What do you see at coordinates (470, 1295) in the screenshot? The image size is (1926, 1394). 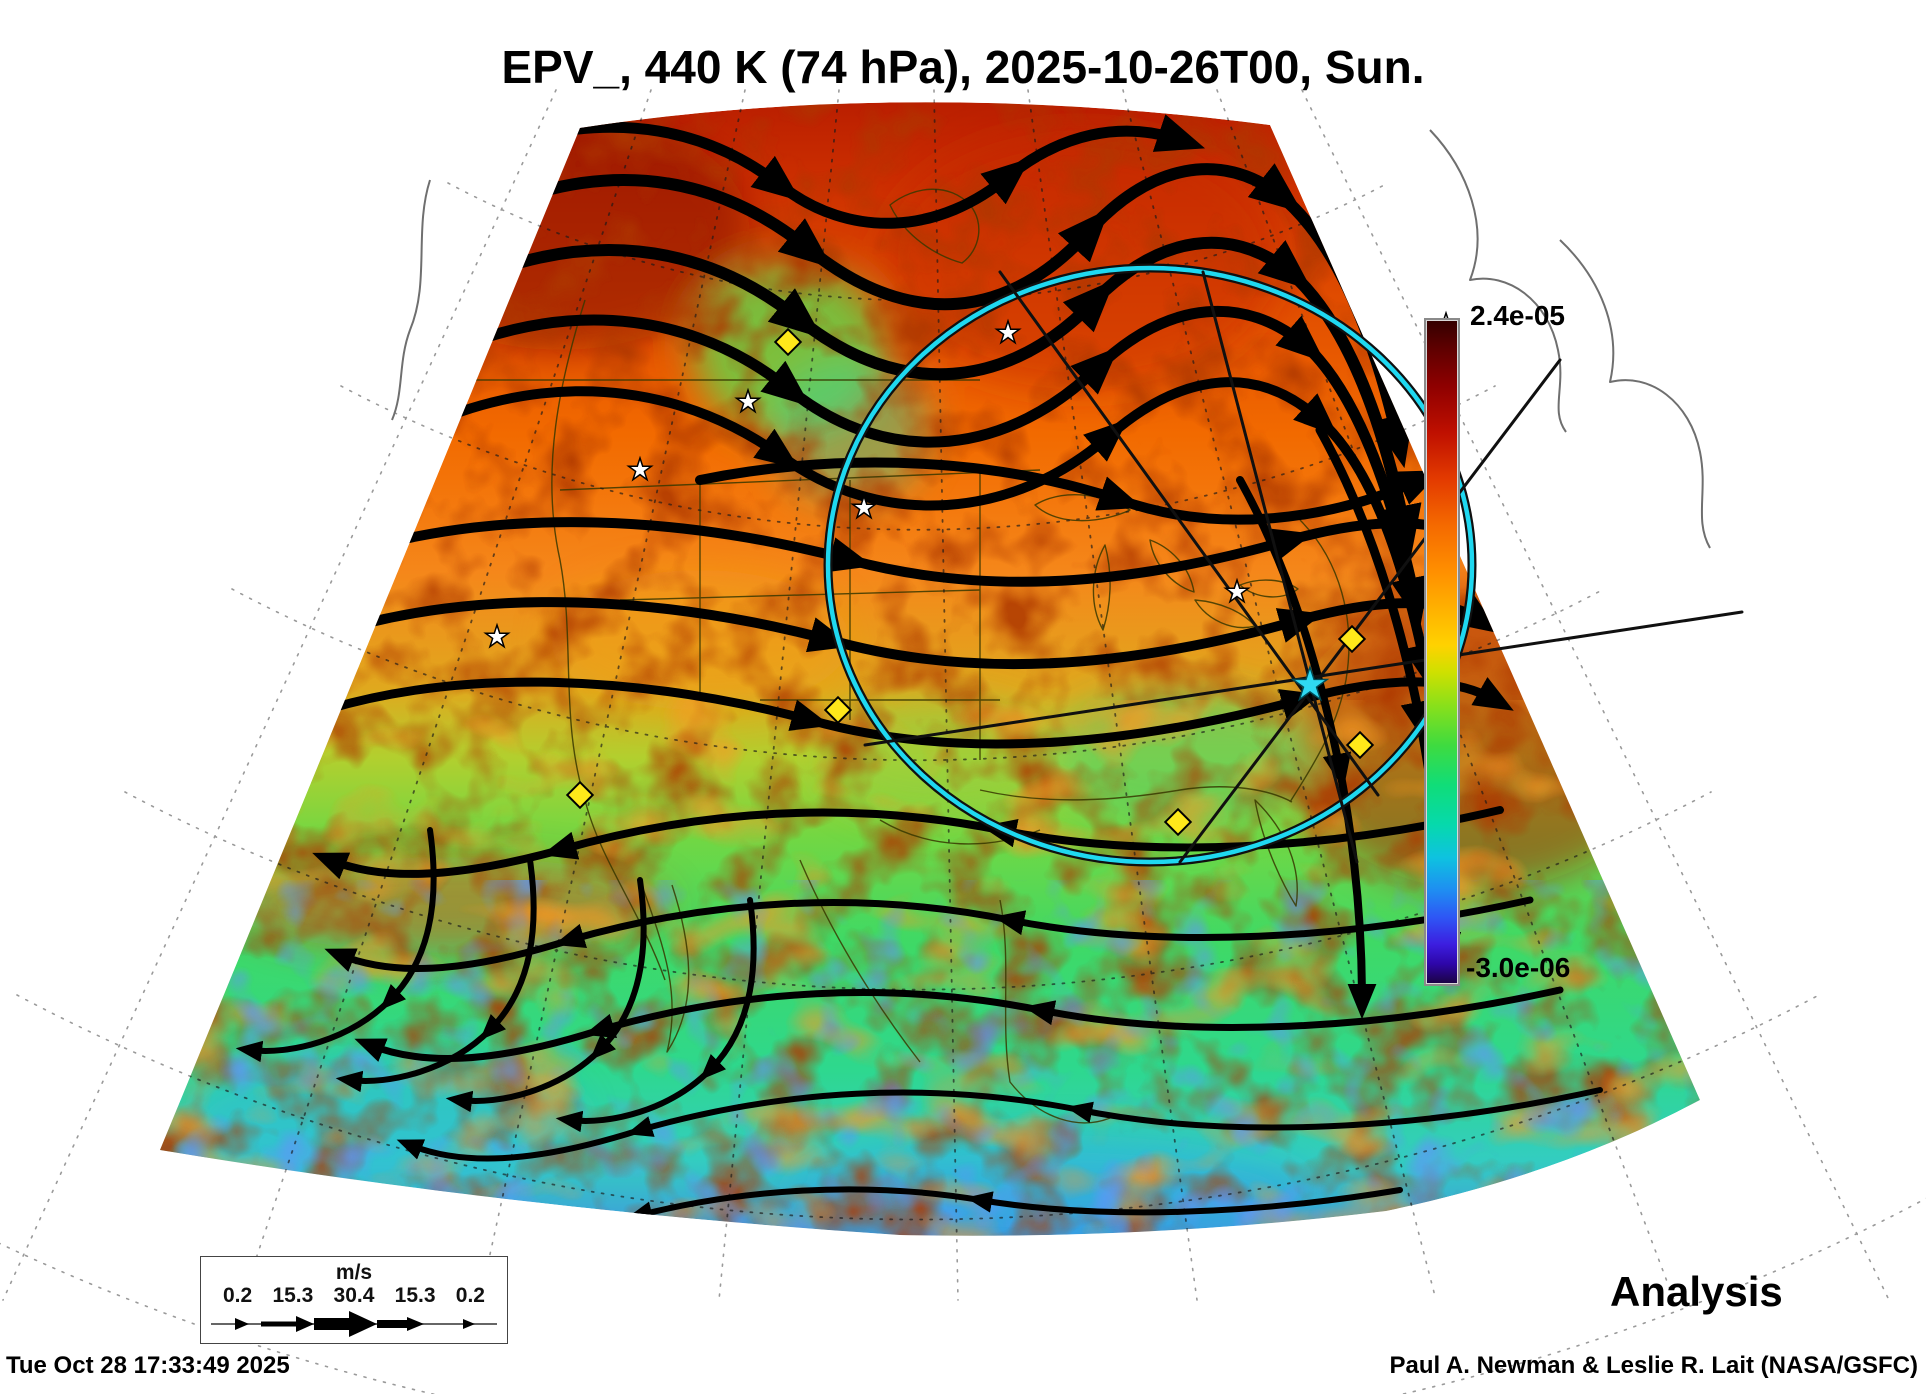 I see `legend-value-4: 0.2` at bounding box center [470, 1295].